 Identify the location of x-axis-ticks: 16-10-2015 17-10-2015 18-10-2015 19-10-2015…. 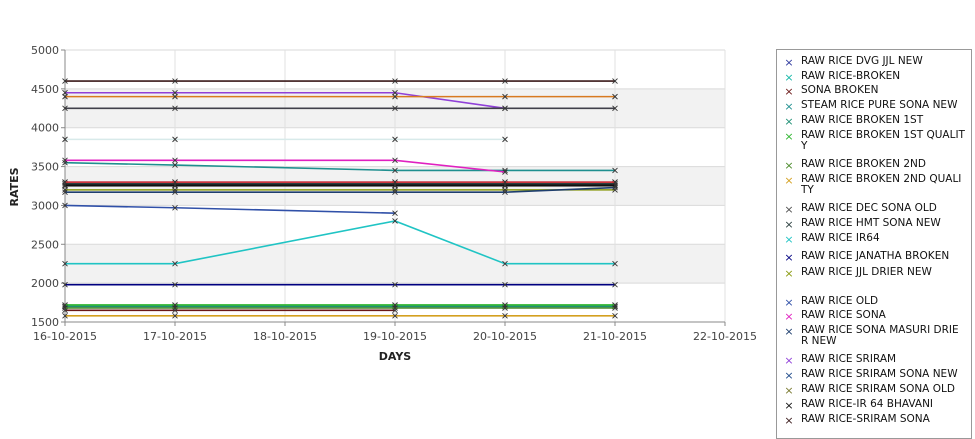
(395, 332).